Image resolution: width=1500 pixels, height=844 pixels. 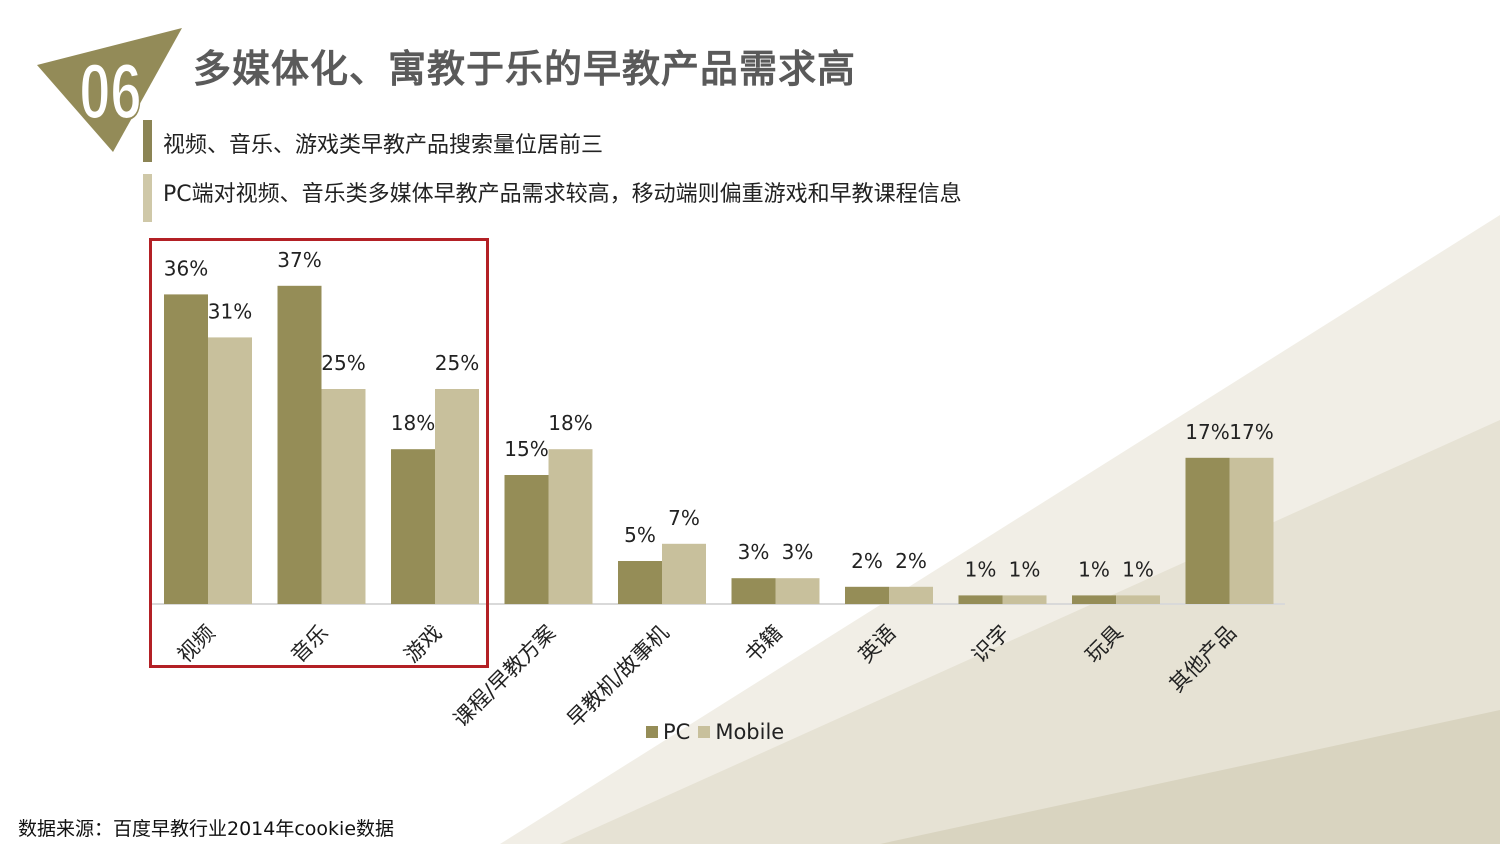 What do you see at coordinates (1203, 659) in the screenshot?
I see `category-label: 其他产品` at bounding box center [1203, 659].